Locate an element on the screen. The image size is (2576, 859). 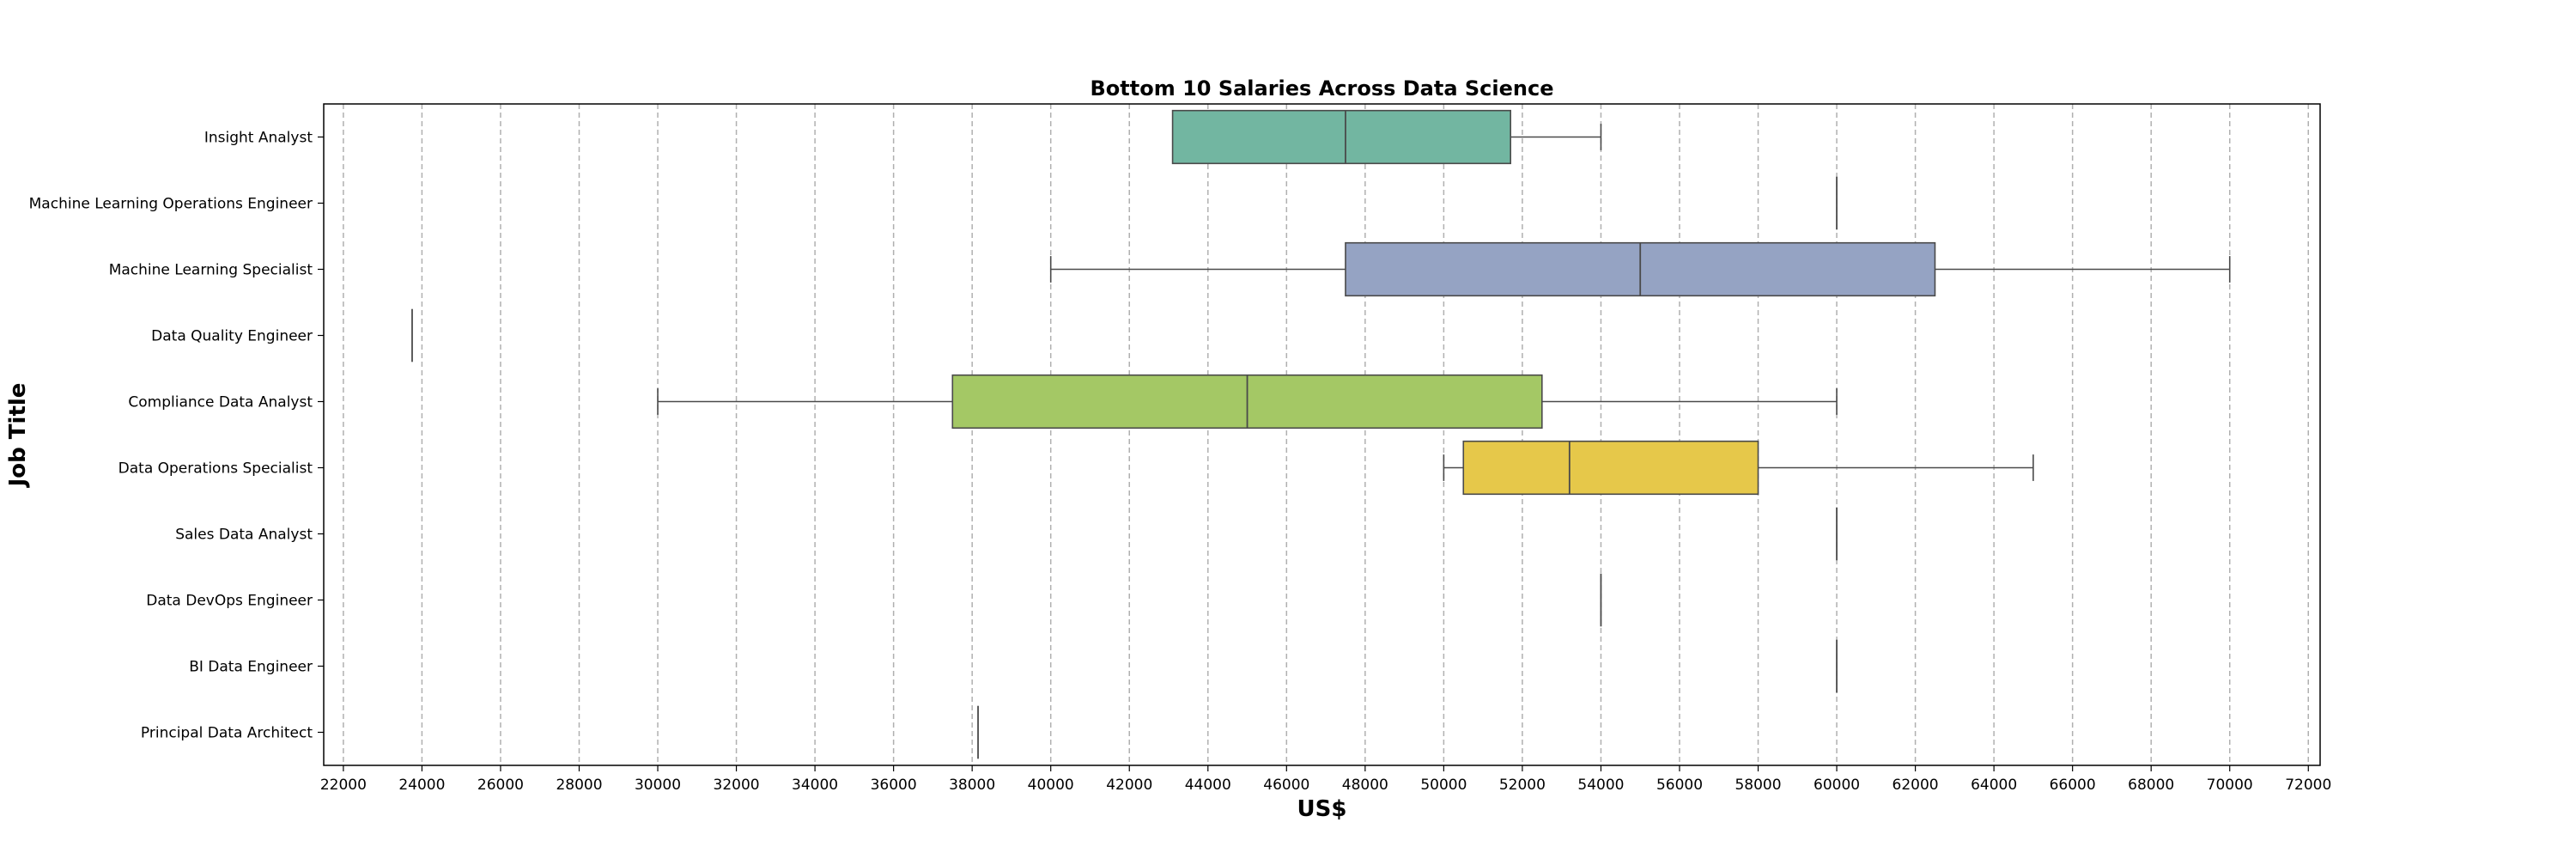
chart-title: Bottom 10 Salaries Across Data Science is located at coordinates (1321, 88).